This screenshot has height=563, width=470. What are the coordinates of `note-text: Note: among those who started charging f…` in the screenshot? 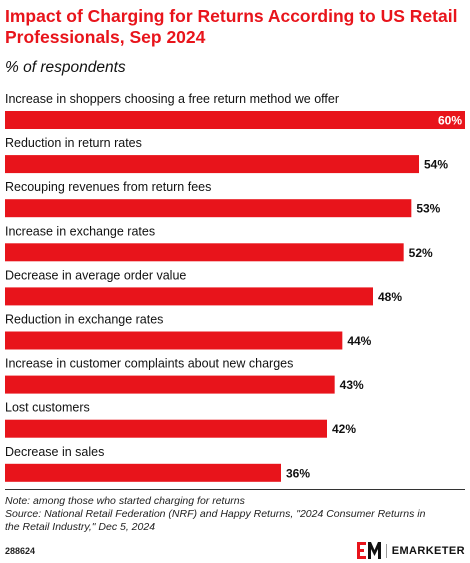 It's located at (125, 501).